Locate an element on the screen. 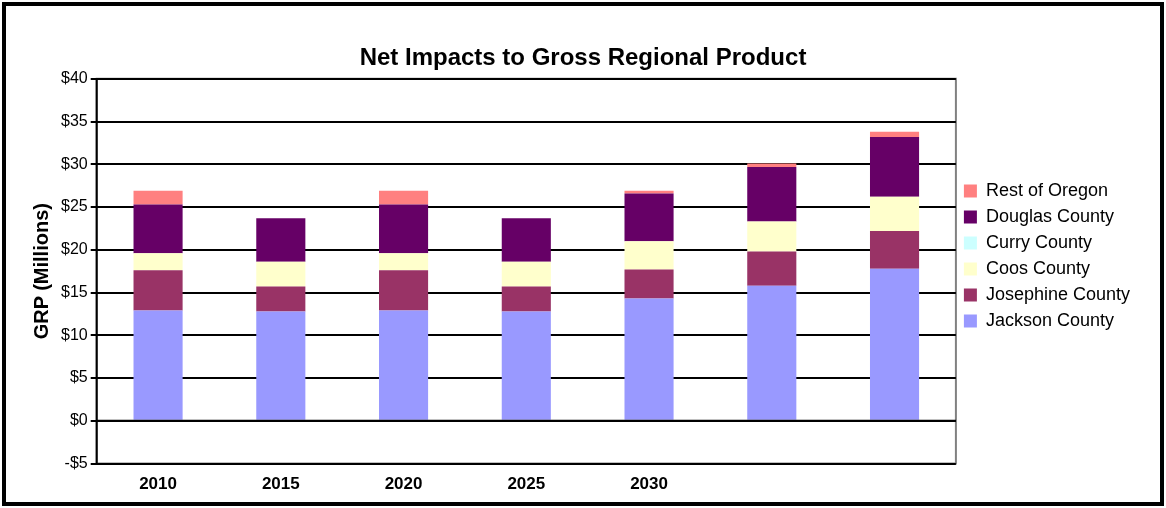  y-tick-label: $20 is located at coordinates (74, 249).